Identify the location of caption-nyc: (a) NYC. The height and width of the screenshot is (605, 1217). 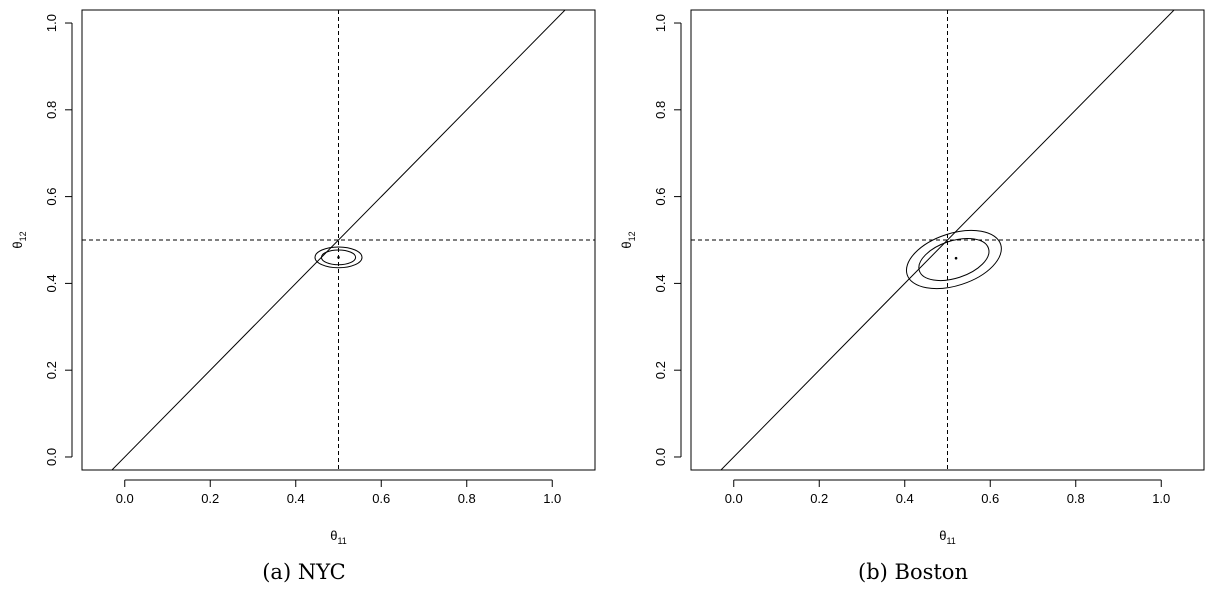
(304, 572).